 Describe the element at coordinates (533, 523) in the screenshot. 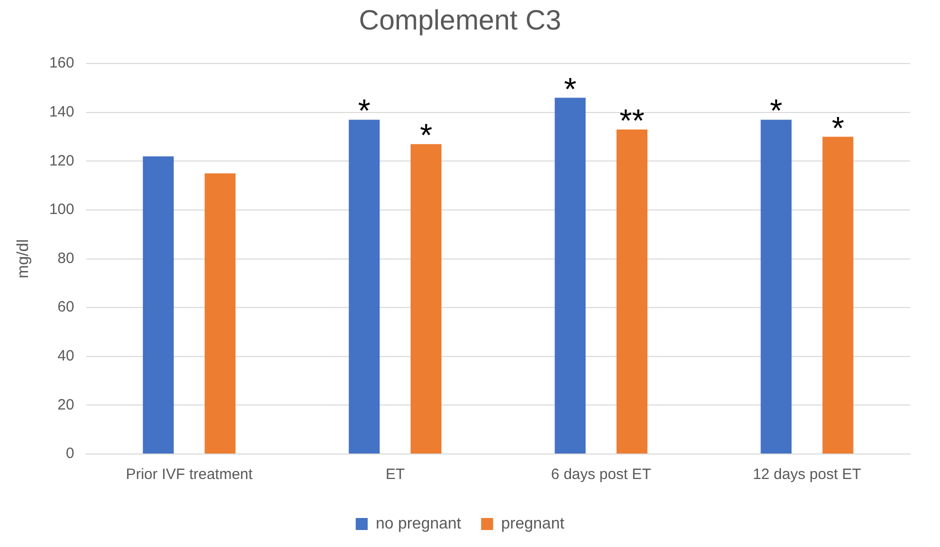

I see `legend-label: pregnant` at that location.